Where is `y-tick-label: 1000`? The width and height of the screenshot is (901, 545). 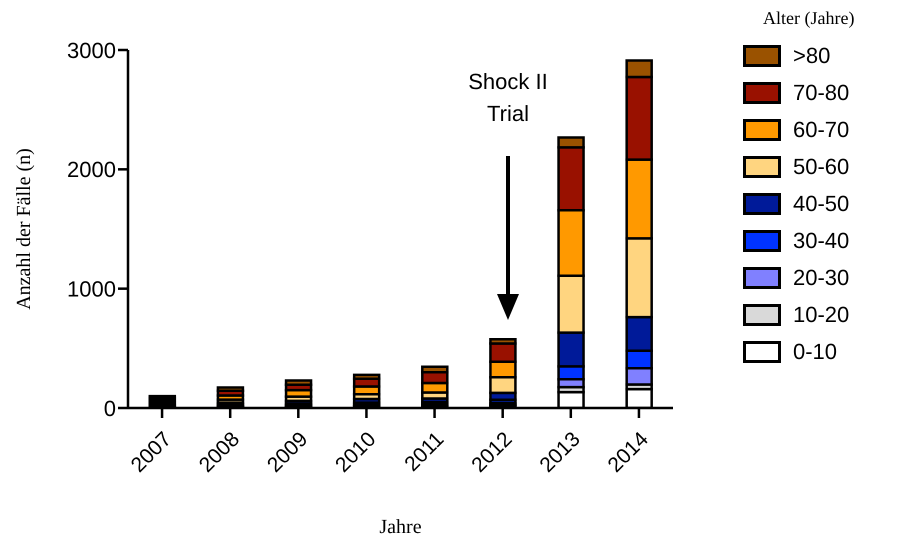 y-tick-label: 1000 is located at coordinates (91, 289).